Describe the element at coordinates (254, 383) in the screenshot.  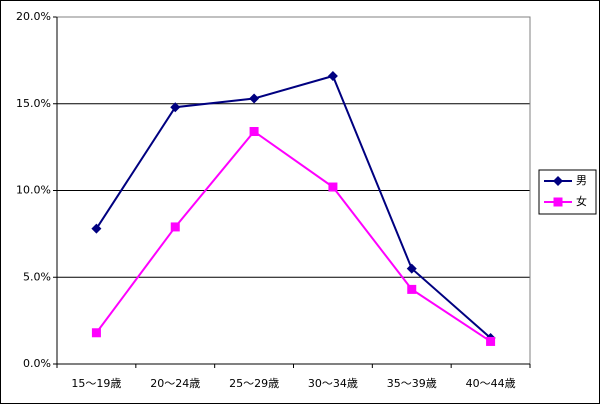
I see `x-tick-label: 25～29歳` at that location.